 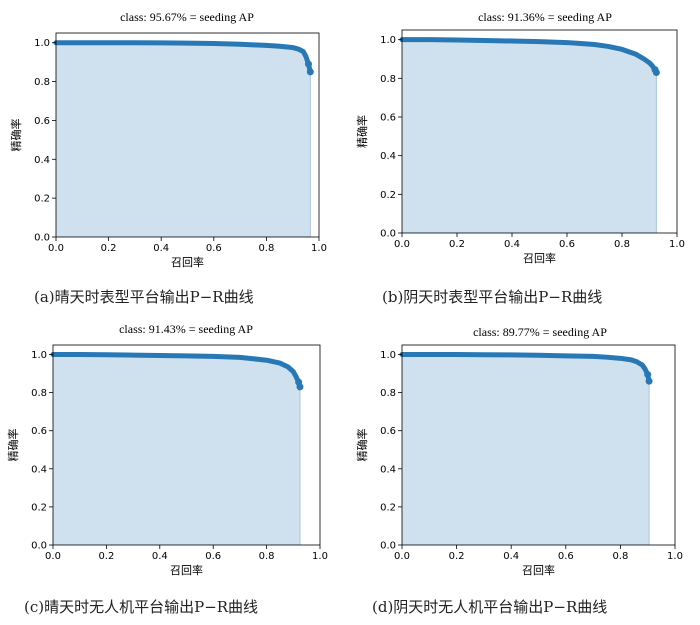 What do you see at coordinates (186, 329) in the screenshot?
I see `chart-title: class: 91.43% = seeding AP` at bounding box center [186, 329].